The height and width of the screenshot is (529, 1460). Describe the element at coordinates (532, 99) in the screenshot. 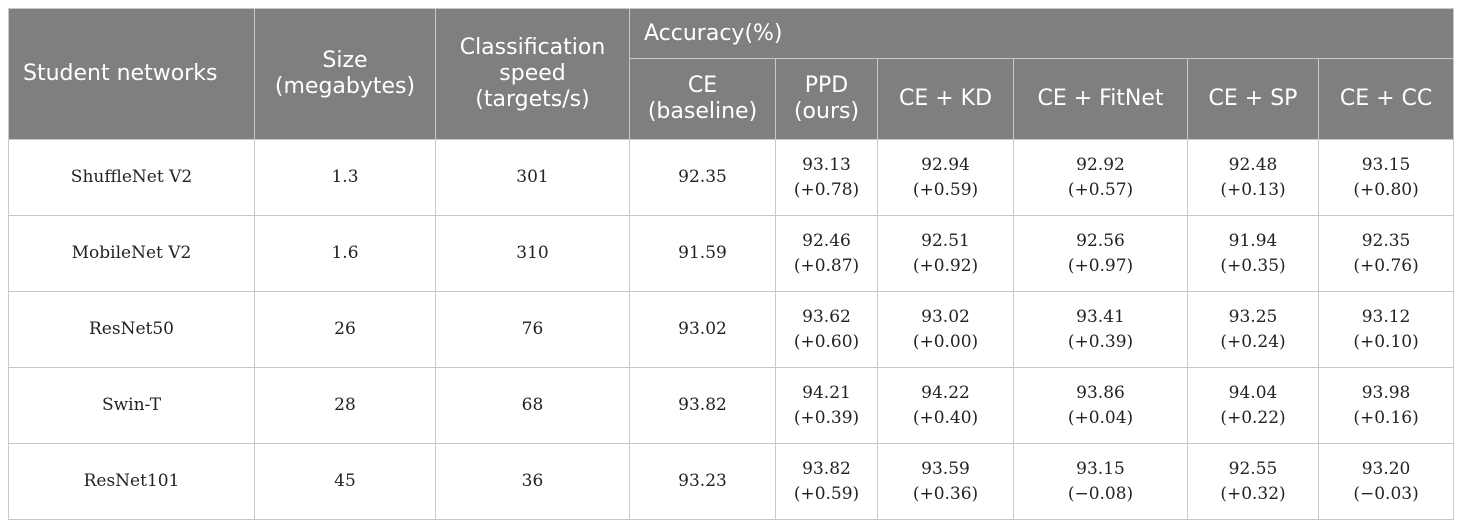

I see `header-speed-line-3: (targets/s)` at that location.